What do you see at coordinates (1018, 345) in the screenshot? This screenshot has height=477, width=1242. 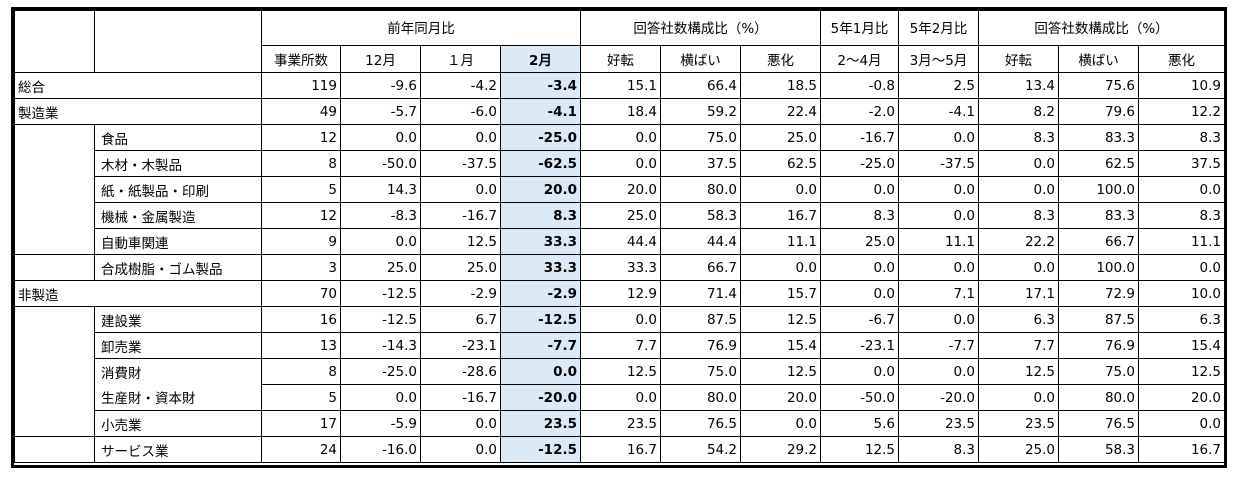 I see `value-cell: 7.7` at bounding box center [1018, 345].